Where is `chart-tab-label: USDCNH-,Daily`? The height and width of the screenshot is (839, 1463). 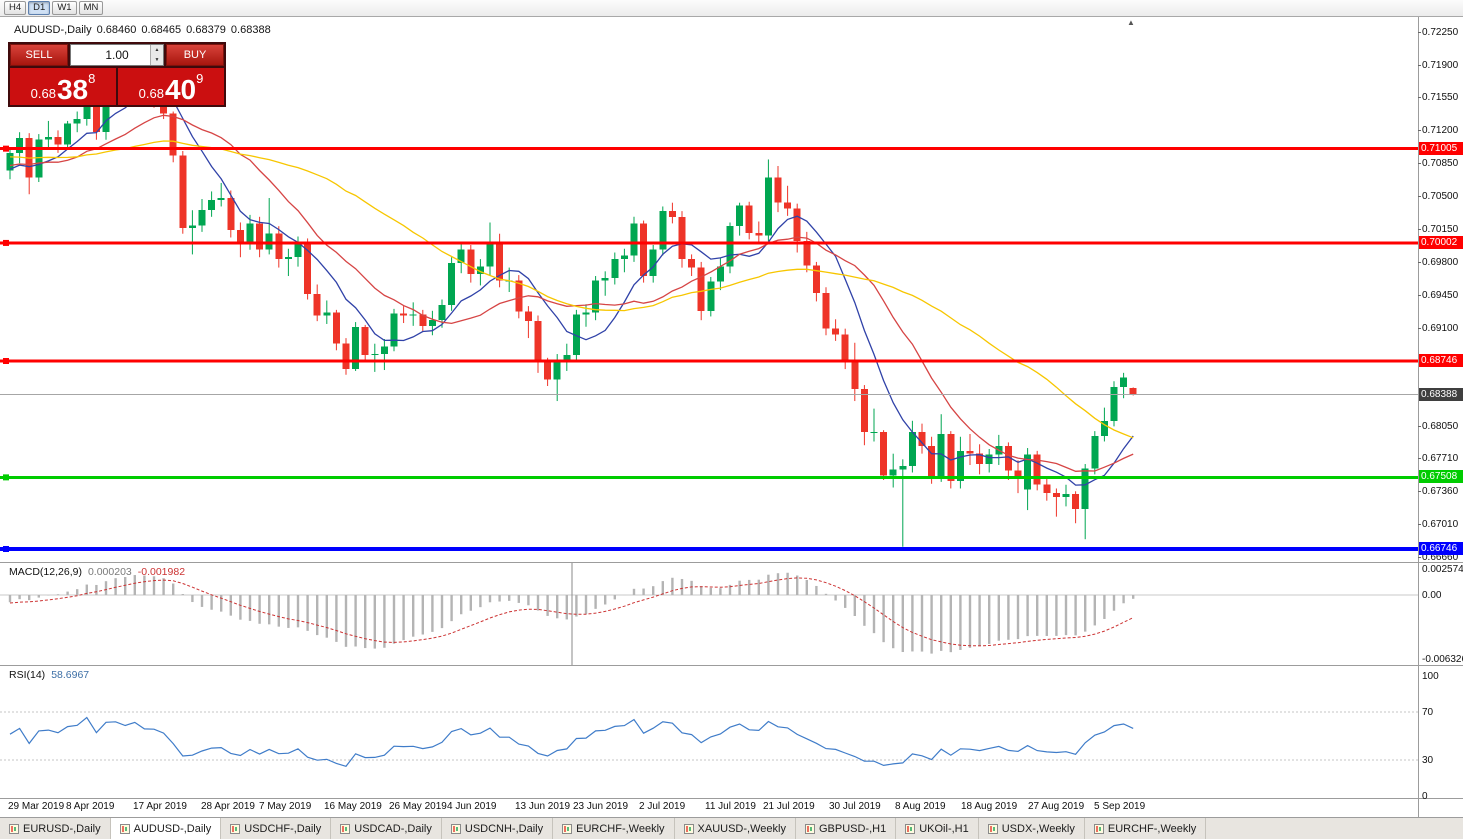
chart-tab-label: USDCNH-,Daily is located at coordinates (504, 828).